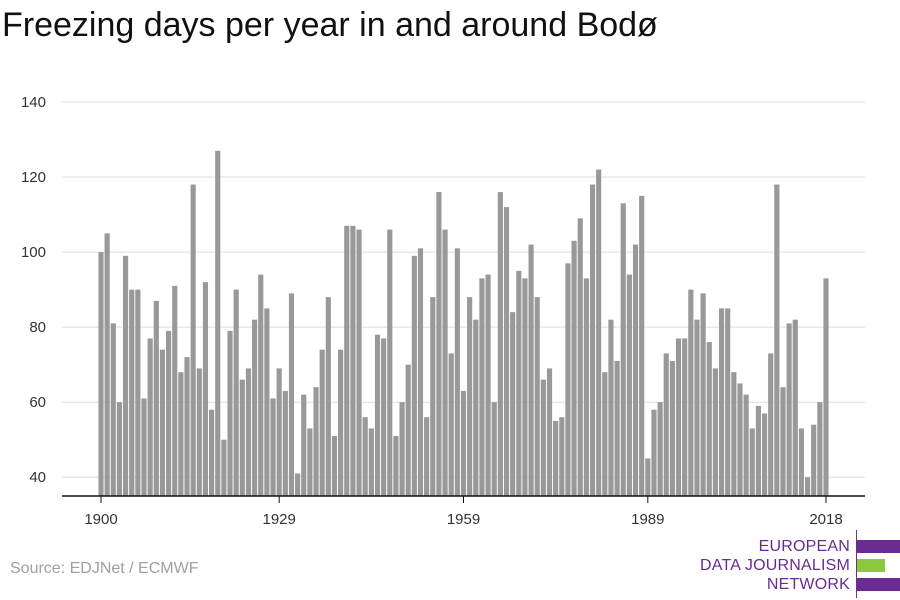 This screenshot has height=600, width=900. Describe the element at coordinates (100, 519) in the screenshot. I see `x-tick-label: 1900` at that location.